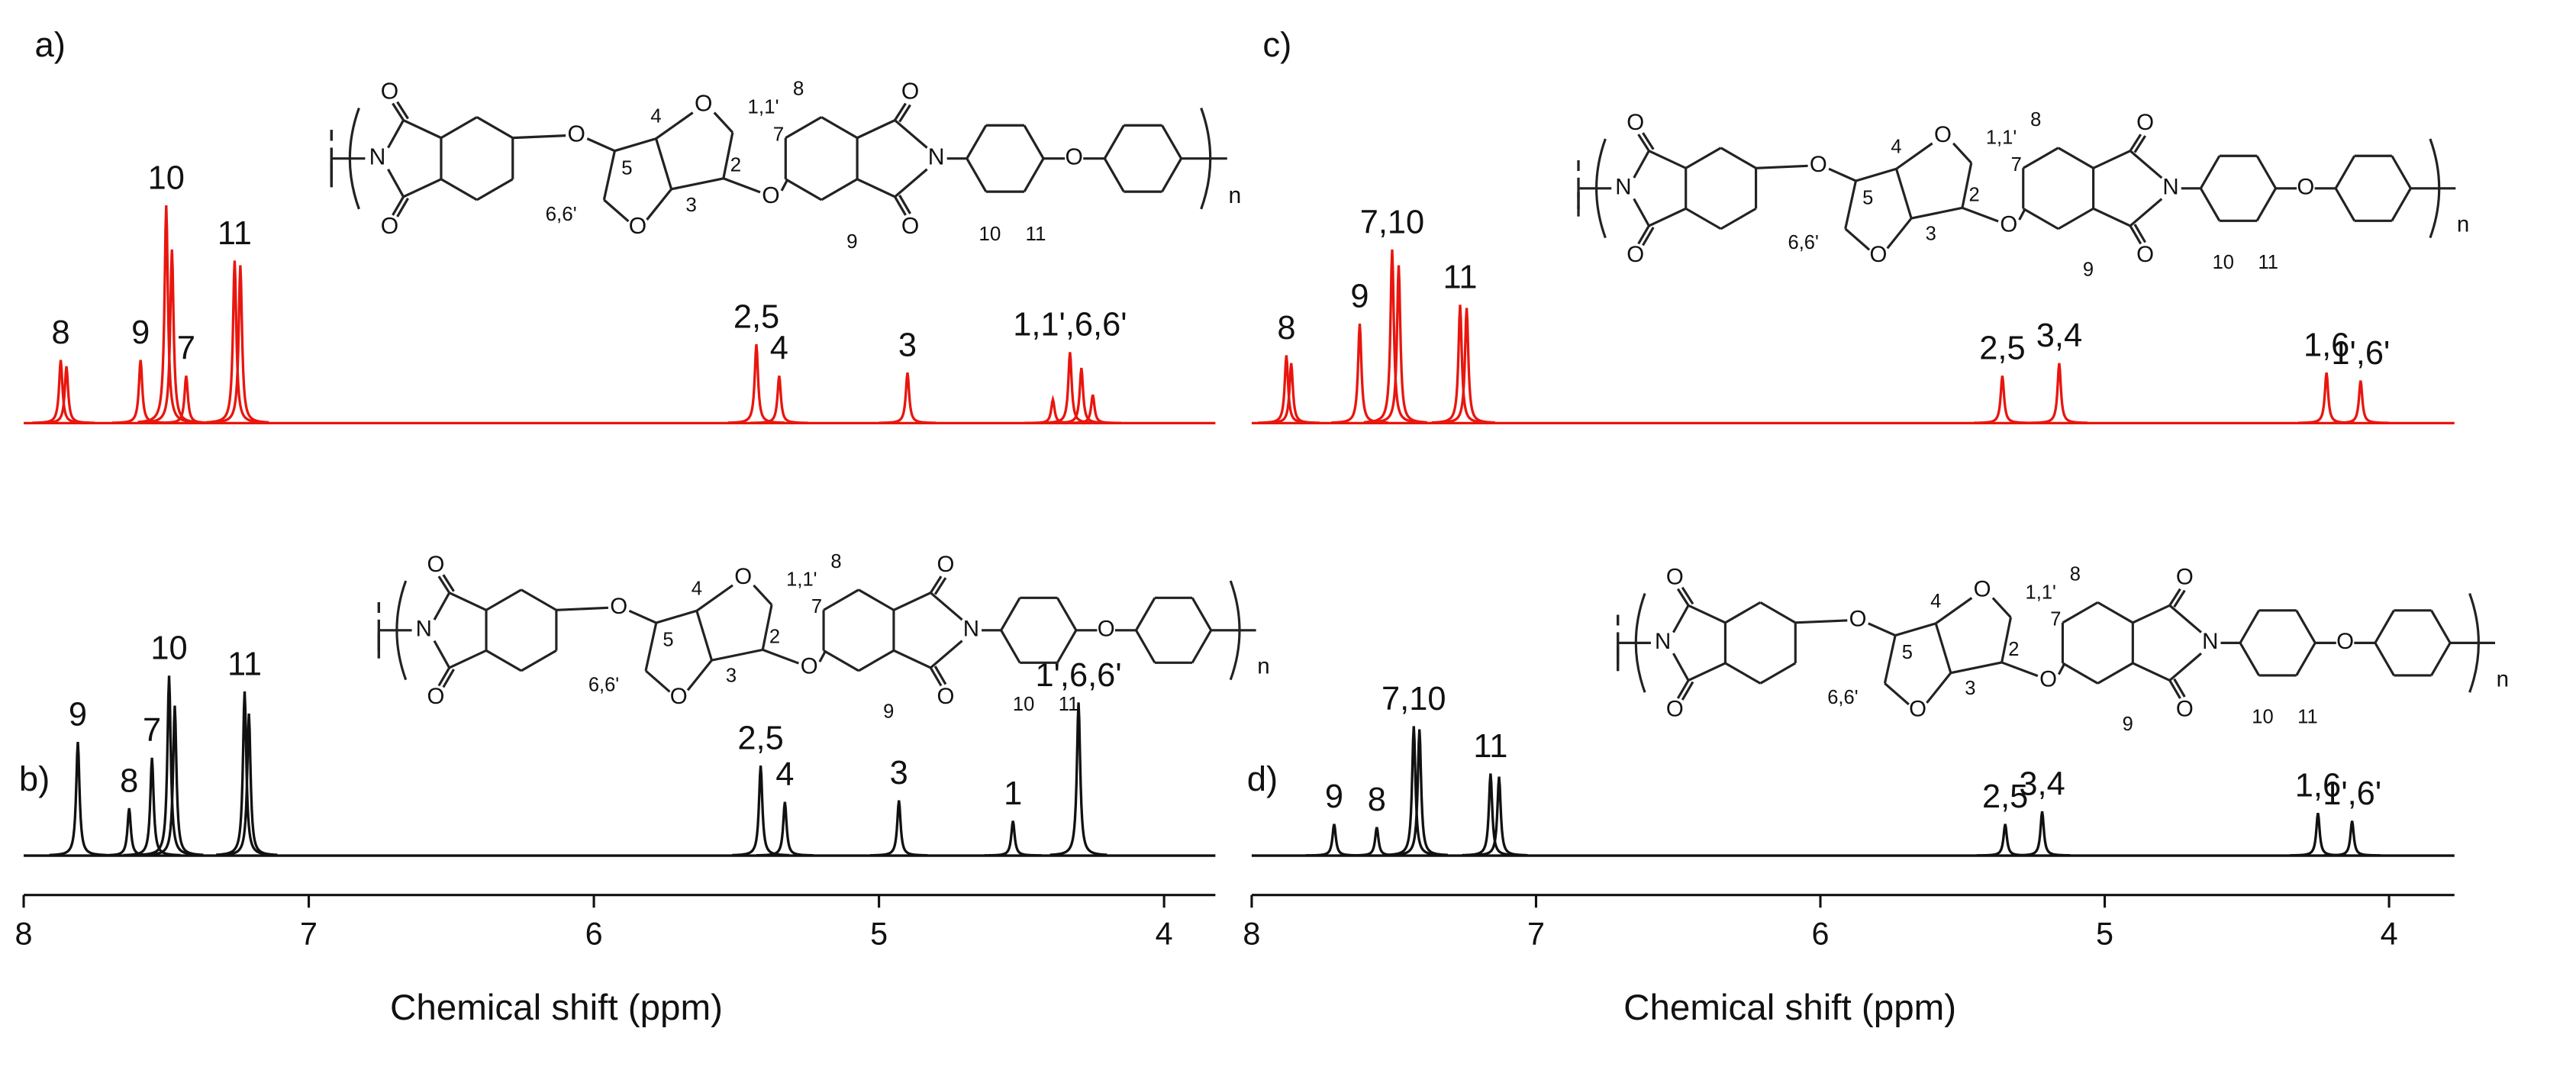  What do you see at coordinates (691, 204) in the screenshot?
I see `structure-label: 3` at bounding box center [691, 204].